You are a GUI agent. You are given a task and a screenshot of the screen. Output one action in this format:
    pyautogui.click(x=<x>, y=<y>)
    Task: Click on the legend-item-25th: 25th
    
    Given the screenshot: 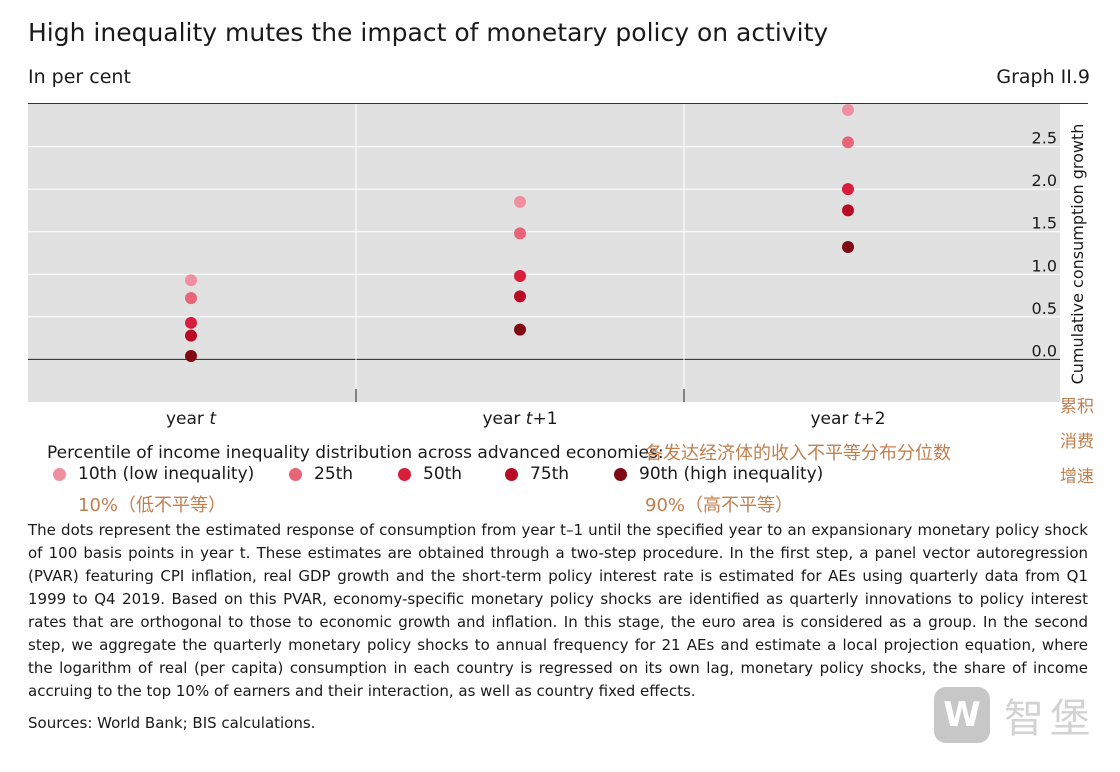 What is the action you would take?
    pyautogui.click(x=321, y=474)
    